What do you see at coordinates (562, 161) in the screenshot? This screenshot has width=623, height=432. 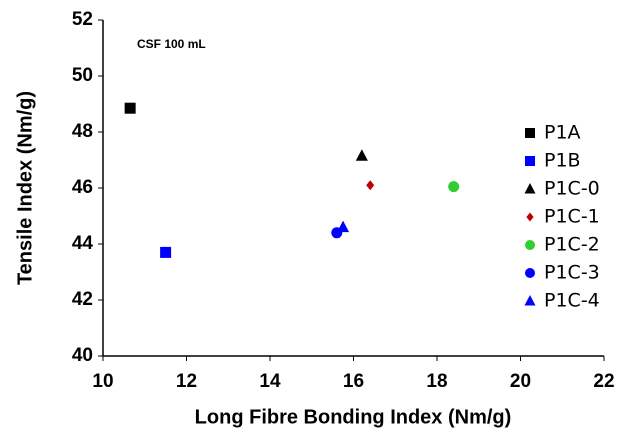 I see `legend-label: P1B` at bounding box center [562, 161].